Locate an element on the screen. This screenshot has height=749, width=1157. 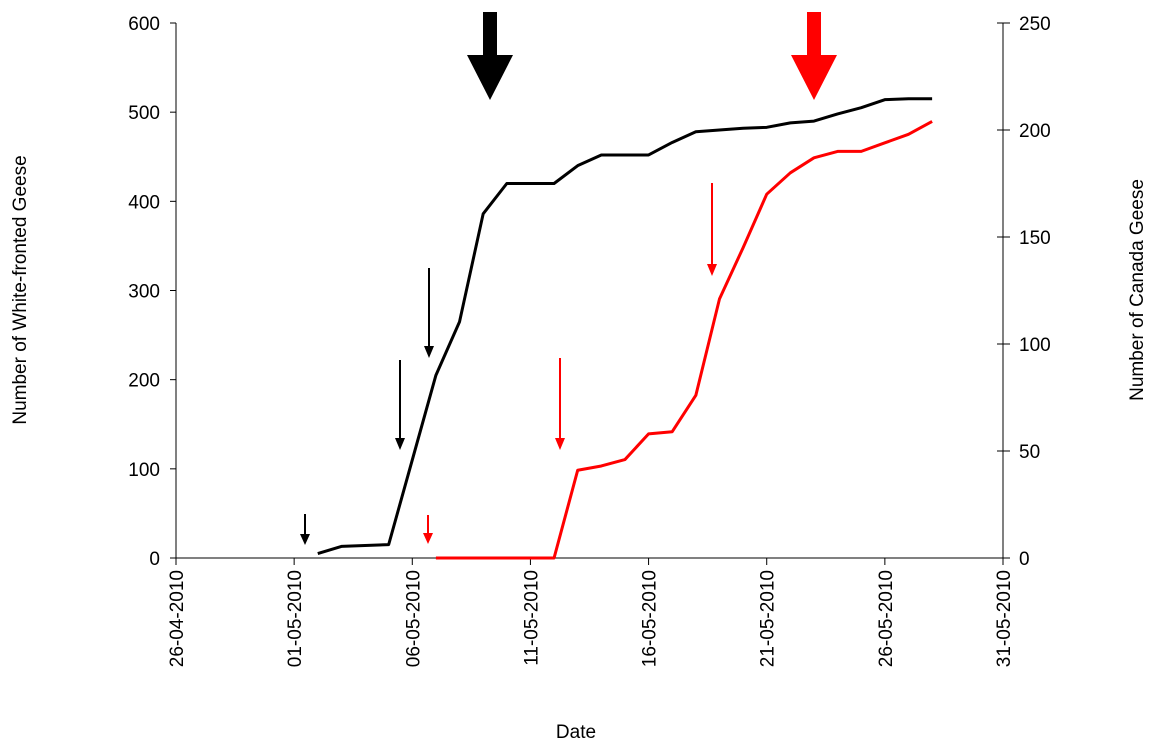
x-tick-label: 11-05-2010 is located at coordinates (531, 618).